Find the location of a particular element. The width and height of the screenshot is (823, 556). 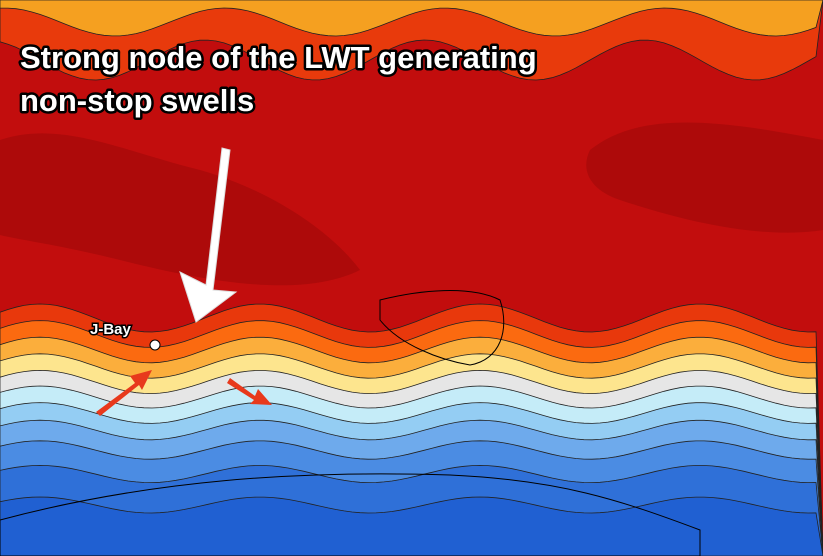

location-marker is located at coordinates (155, 345).